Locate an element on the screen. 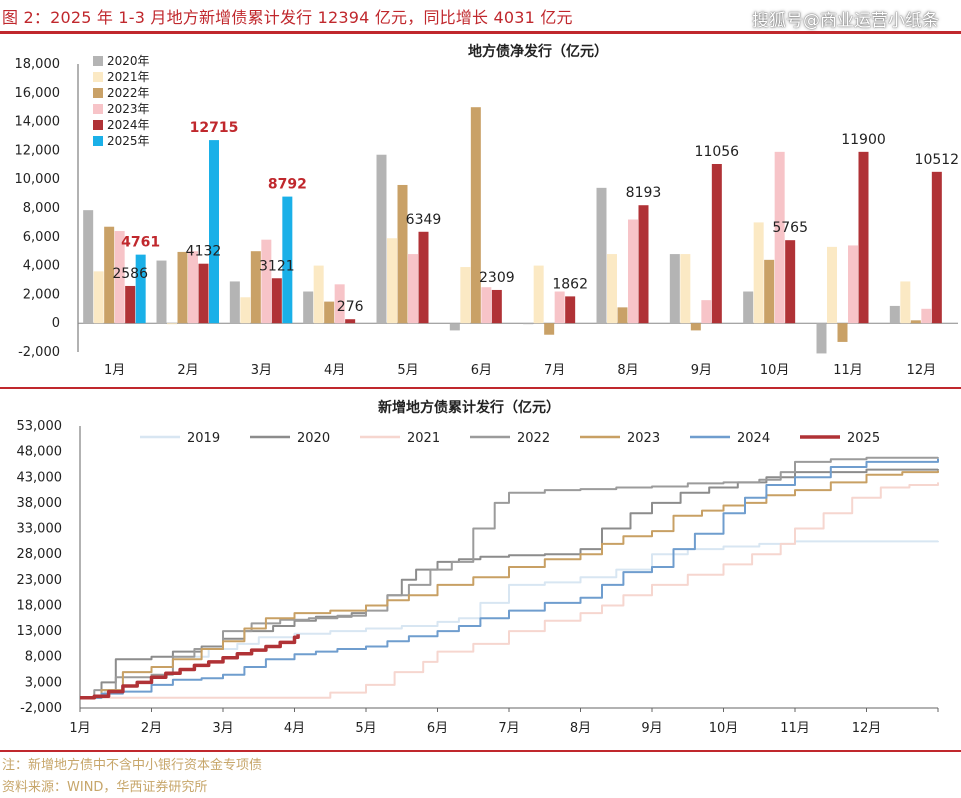 This screenshot has width=961, height=798. bar-y-tick-label: 16,000 is located at coordinates (38, 93).